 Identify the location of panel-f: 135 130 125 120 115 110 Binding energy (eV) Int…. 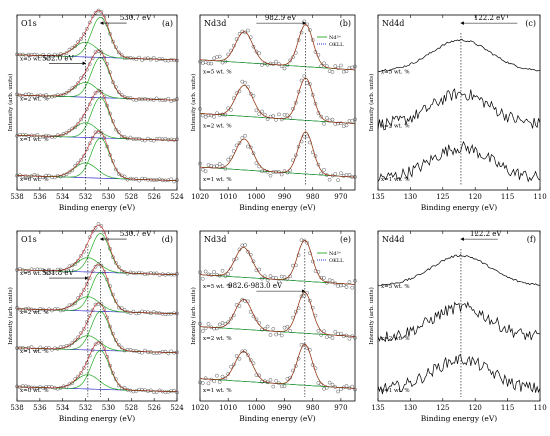
(457, 326).